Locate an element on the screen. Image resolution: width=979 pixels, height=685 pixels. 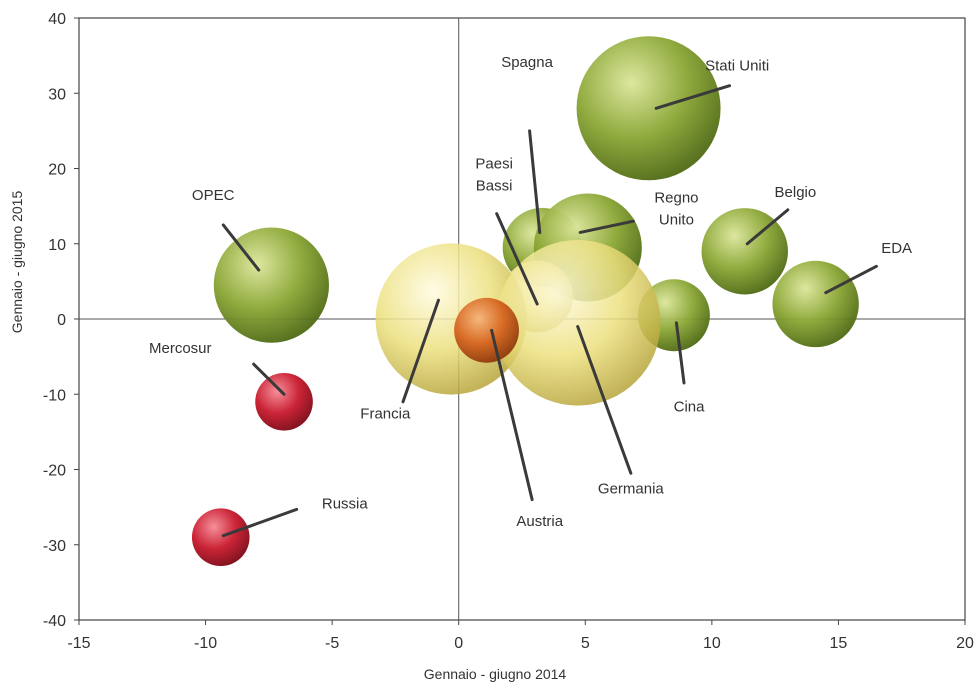
x-tick-label: 5 is located at coordinates (585, 643).